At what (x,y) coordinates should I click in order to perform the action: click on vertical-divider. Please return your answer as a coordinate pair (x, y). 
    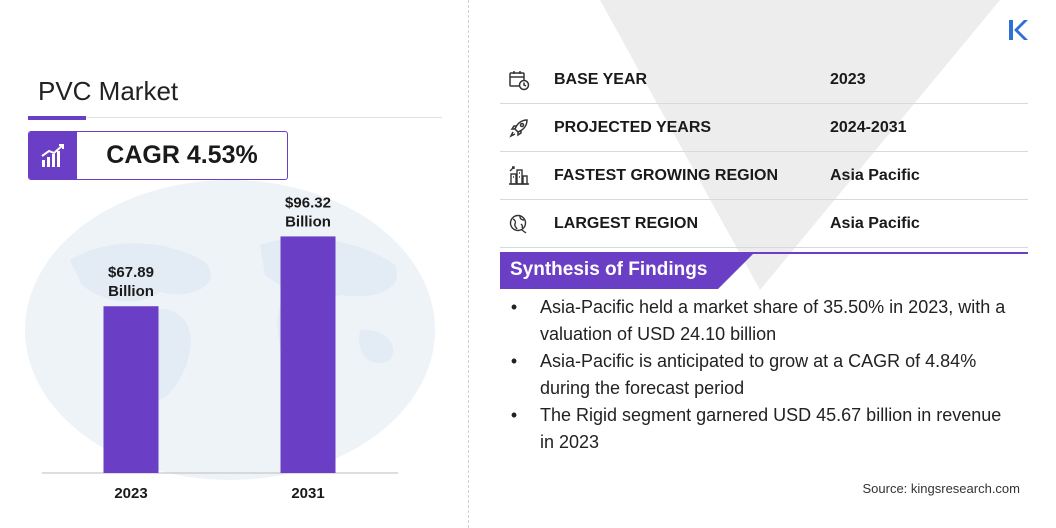
    Looking at the image, I should click on (468, 264).